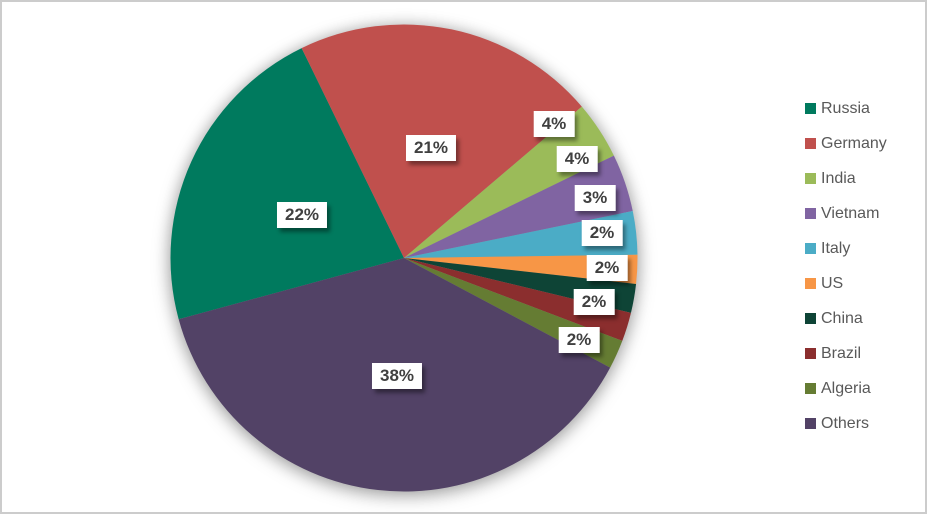  I want to click on legend-item-vietnam: Vietnam, so click(846, 213).